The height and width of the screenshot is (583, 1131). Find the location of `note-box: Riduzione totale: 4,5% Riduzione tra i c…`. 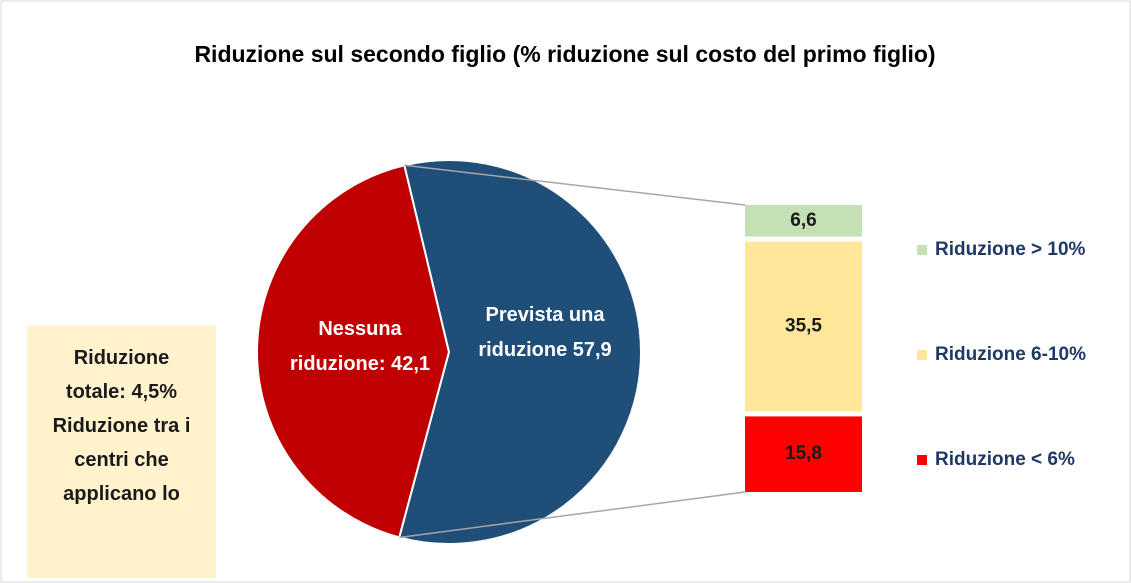

note-box: Riduzione totale: 4,5% Riduzione tra i c… is located at coordinates (121, 451).